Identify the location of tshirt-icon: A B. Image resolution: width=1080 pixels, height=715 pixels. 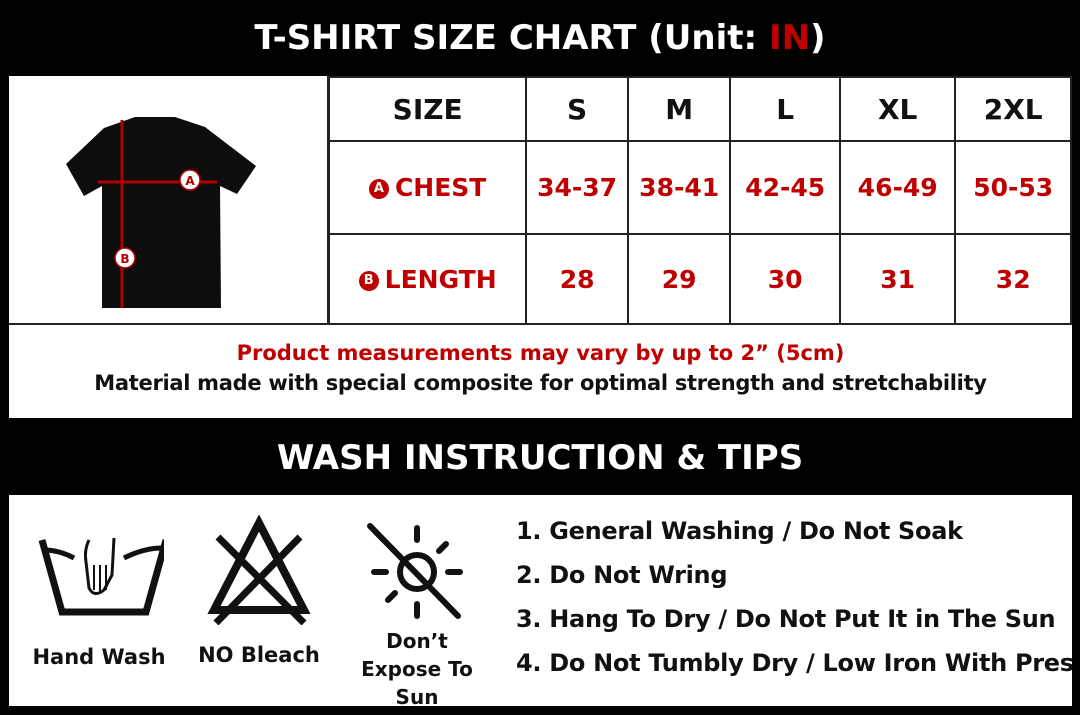
(161, 212).